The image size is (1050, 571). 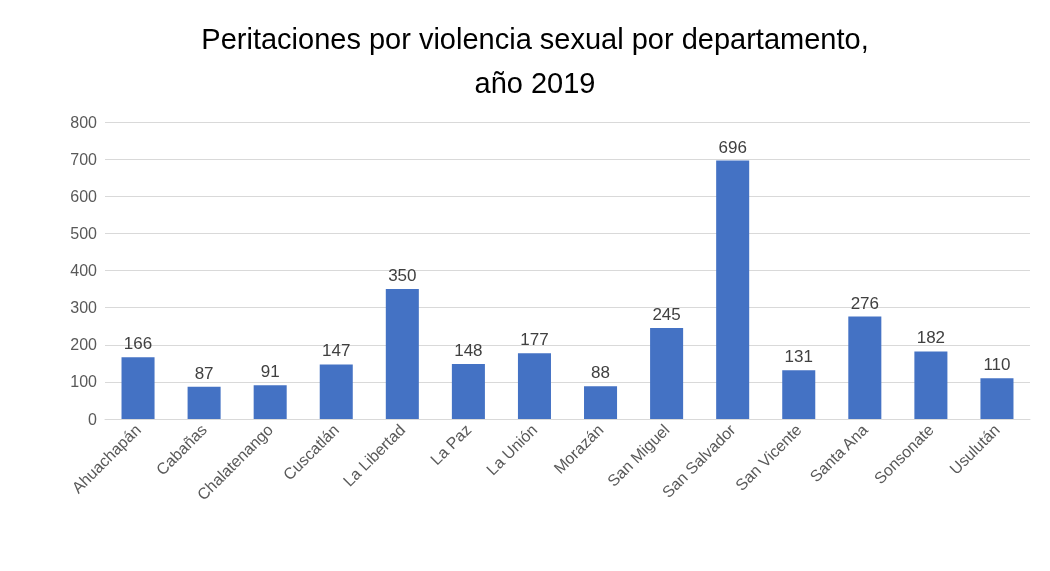 I want to click on y-tick-label: 700, so click(x=84, y=159).